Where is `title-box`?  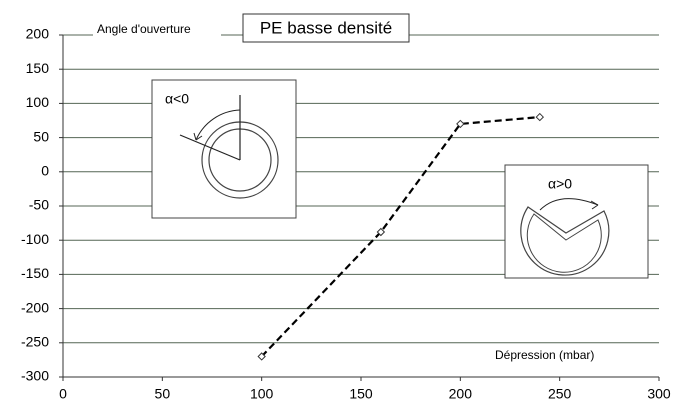 title-box is located at coordinates (326, 28).